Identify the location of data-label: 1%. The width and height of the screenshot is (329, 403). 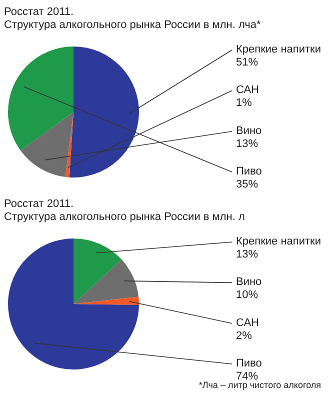
(244, 103).